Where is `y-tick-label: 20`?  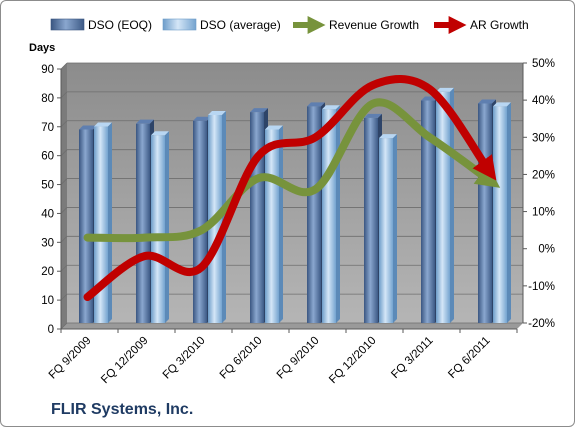 y-tick-label: 20 is located at coordinates (47, 272).